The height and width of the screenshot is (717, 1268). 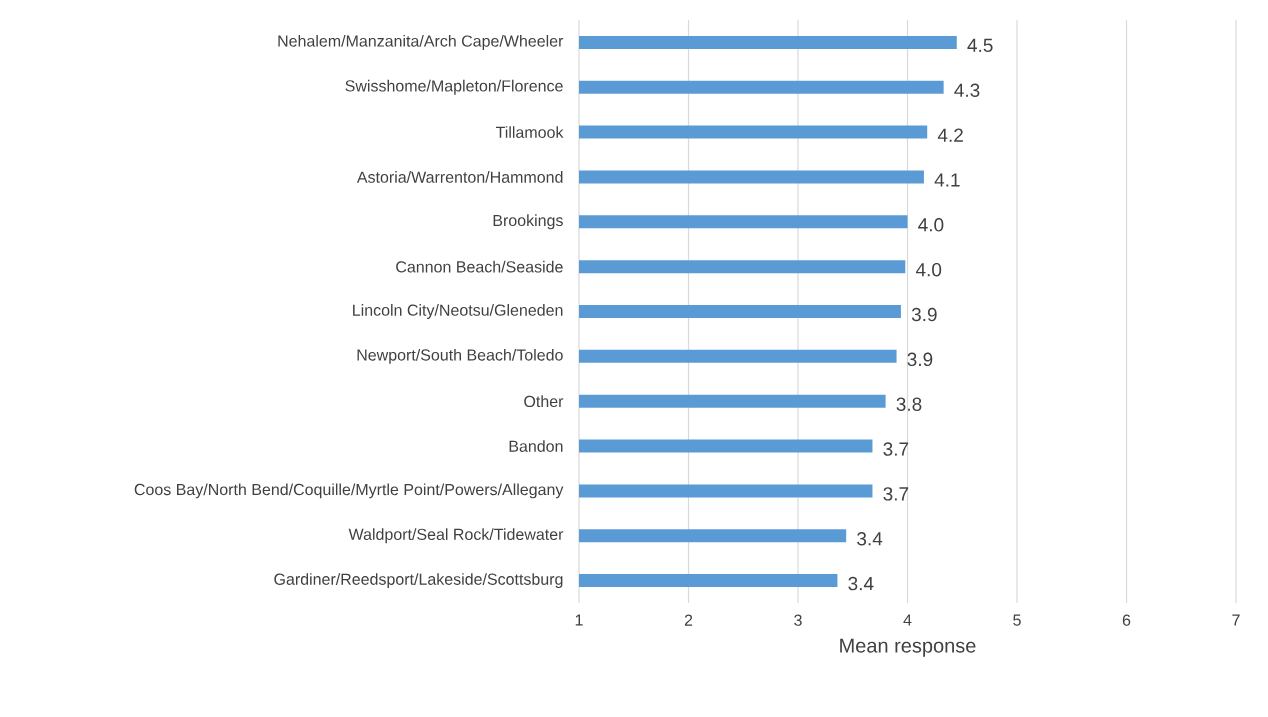 What do you see at coordinates (418, 581) in the screenshot?
I see `y-tick-label: Gardiner/Reedsport/Lakeside/Scottsburg` at bounding box center [418, 581].